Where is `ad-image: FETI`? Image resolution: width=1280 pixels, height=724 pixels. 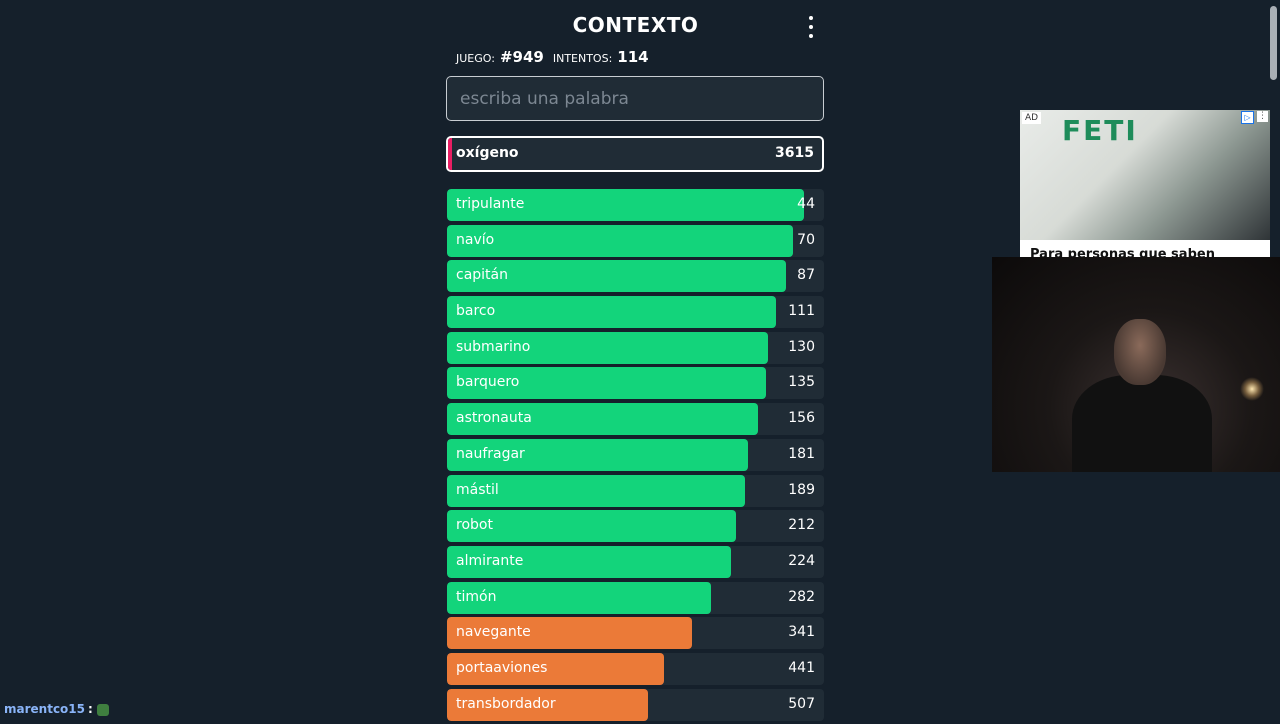 ad-image: FETI is located at coordinates (1145, 175).